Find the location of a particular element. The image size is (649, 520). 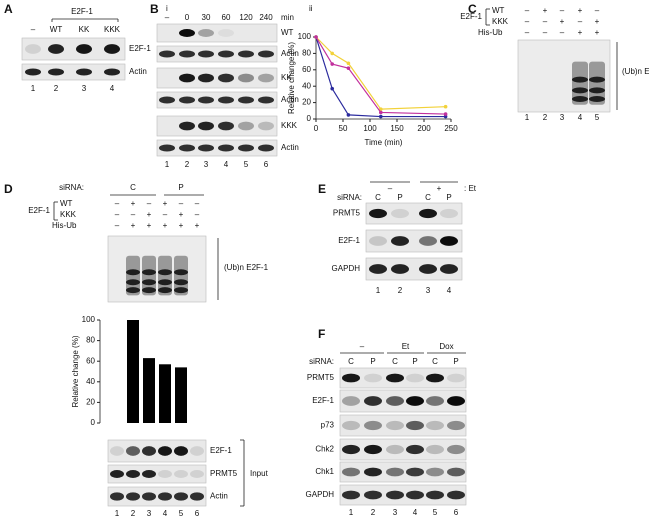

row-label: KKK is located at coordinates (289, 125).